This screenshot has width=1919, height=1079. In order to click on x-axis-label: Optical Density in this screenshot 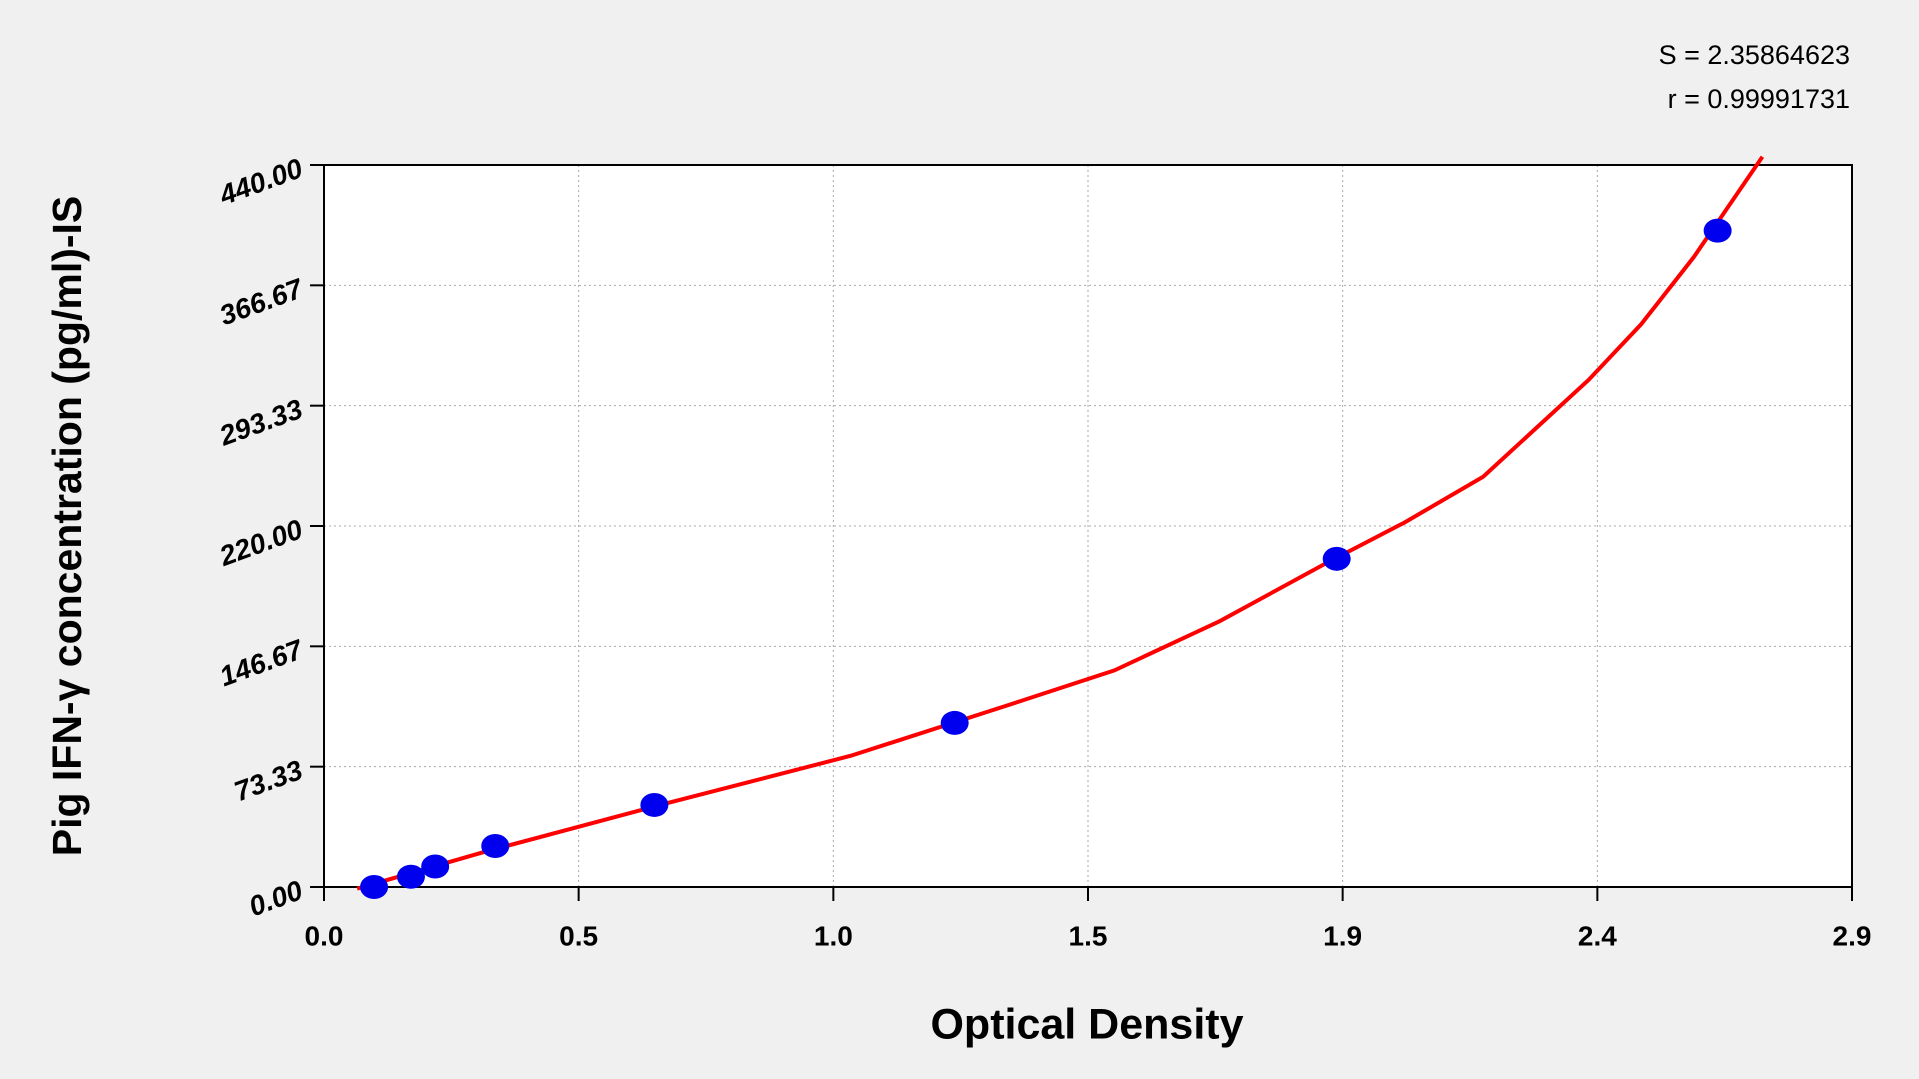, I will do `click(1086, 1024)`.